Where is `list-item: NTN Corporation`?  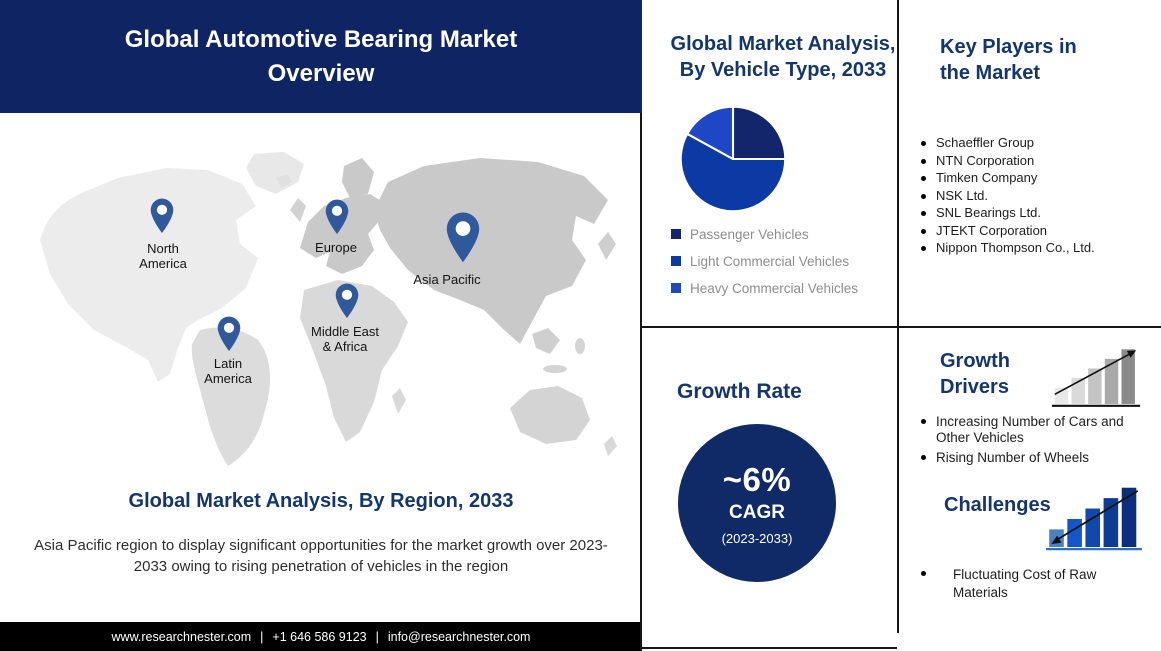 list-item: NTN Corporation is located at coordinates (1031, 160).